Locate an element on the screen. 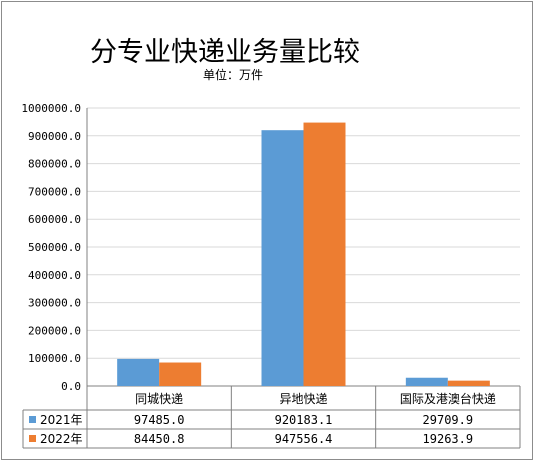 The height and width of the screenshot is (463, 536). y-tick-label: 0.0 is located at coordinates (71, 386).